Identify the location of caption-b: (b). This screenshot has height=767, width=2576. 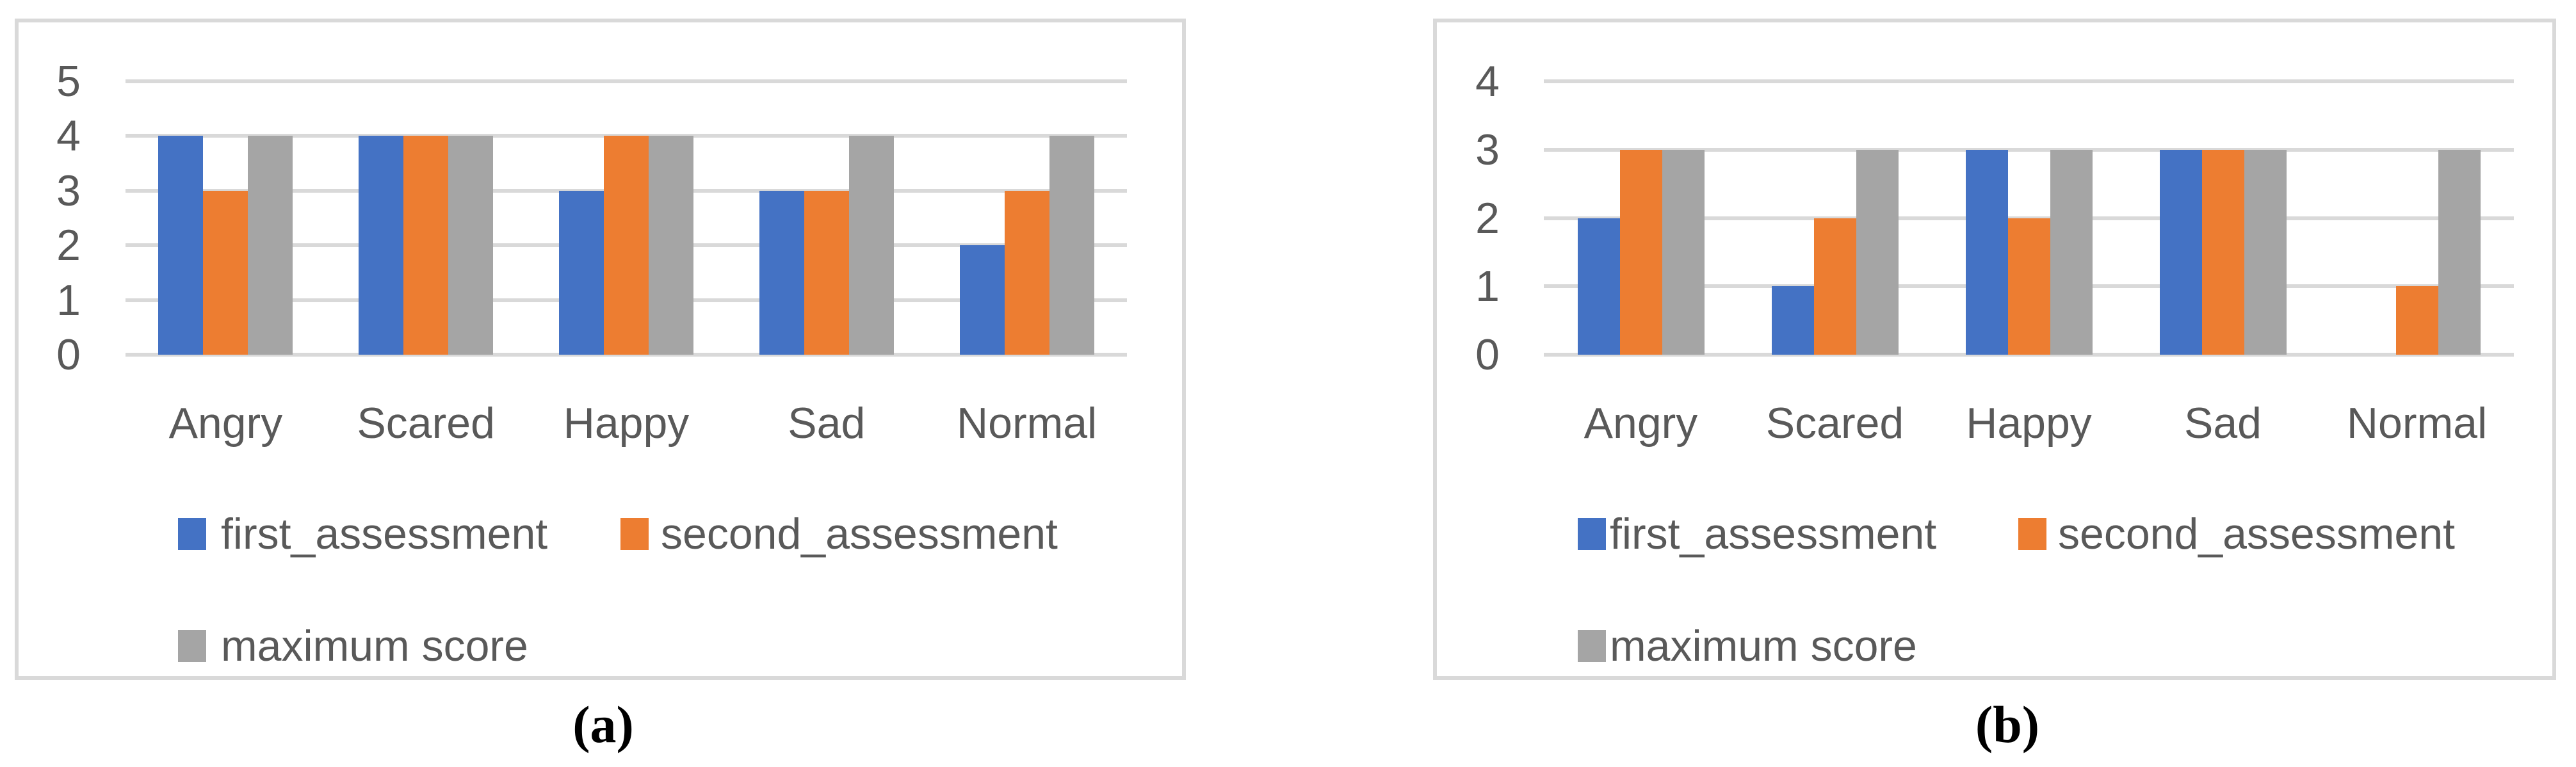
(2007, 724).